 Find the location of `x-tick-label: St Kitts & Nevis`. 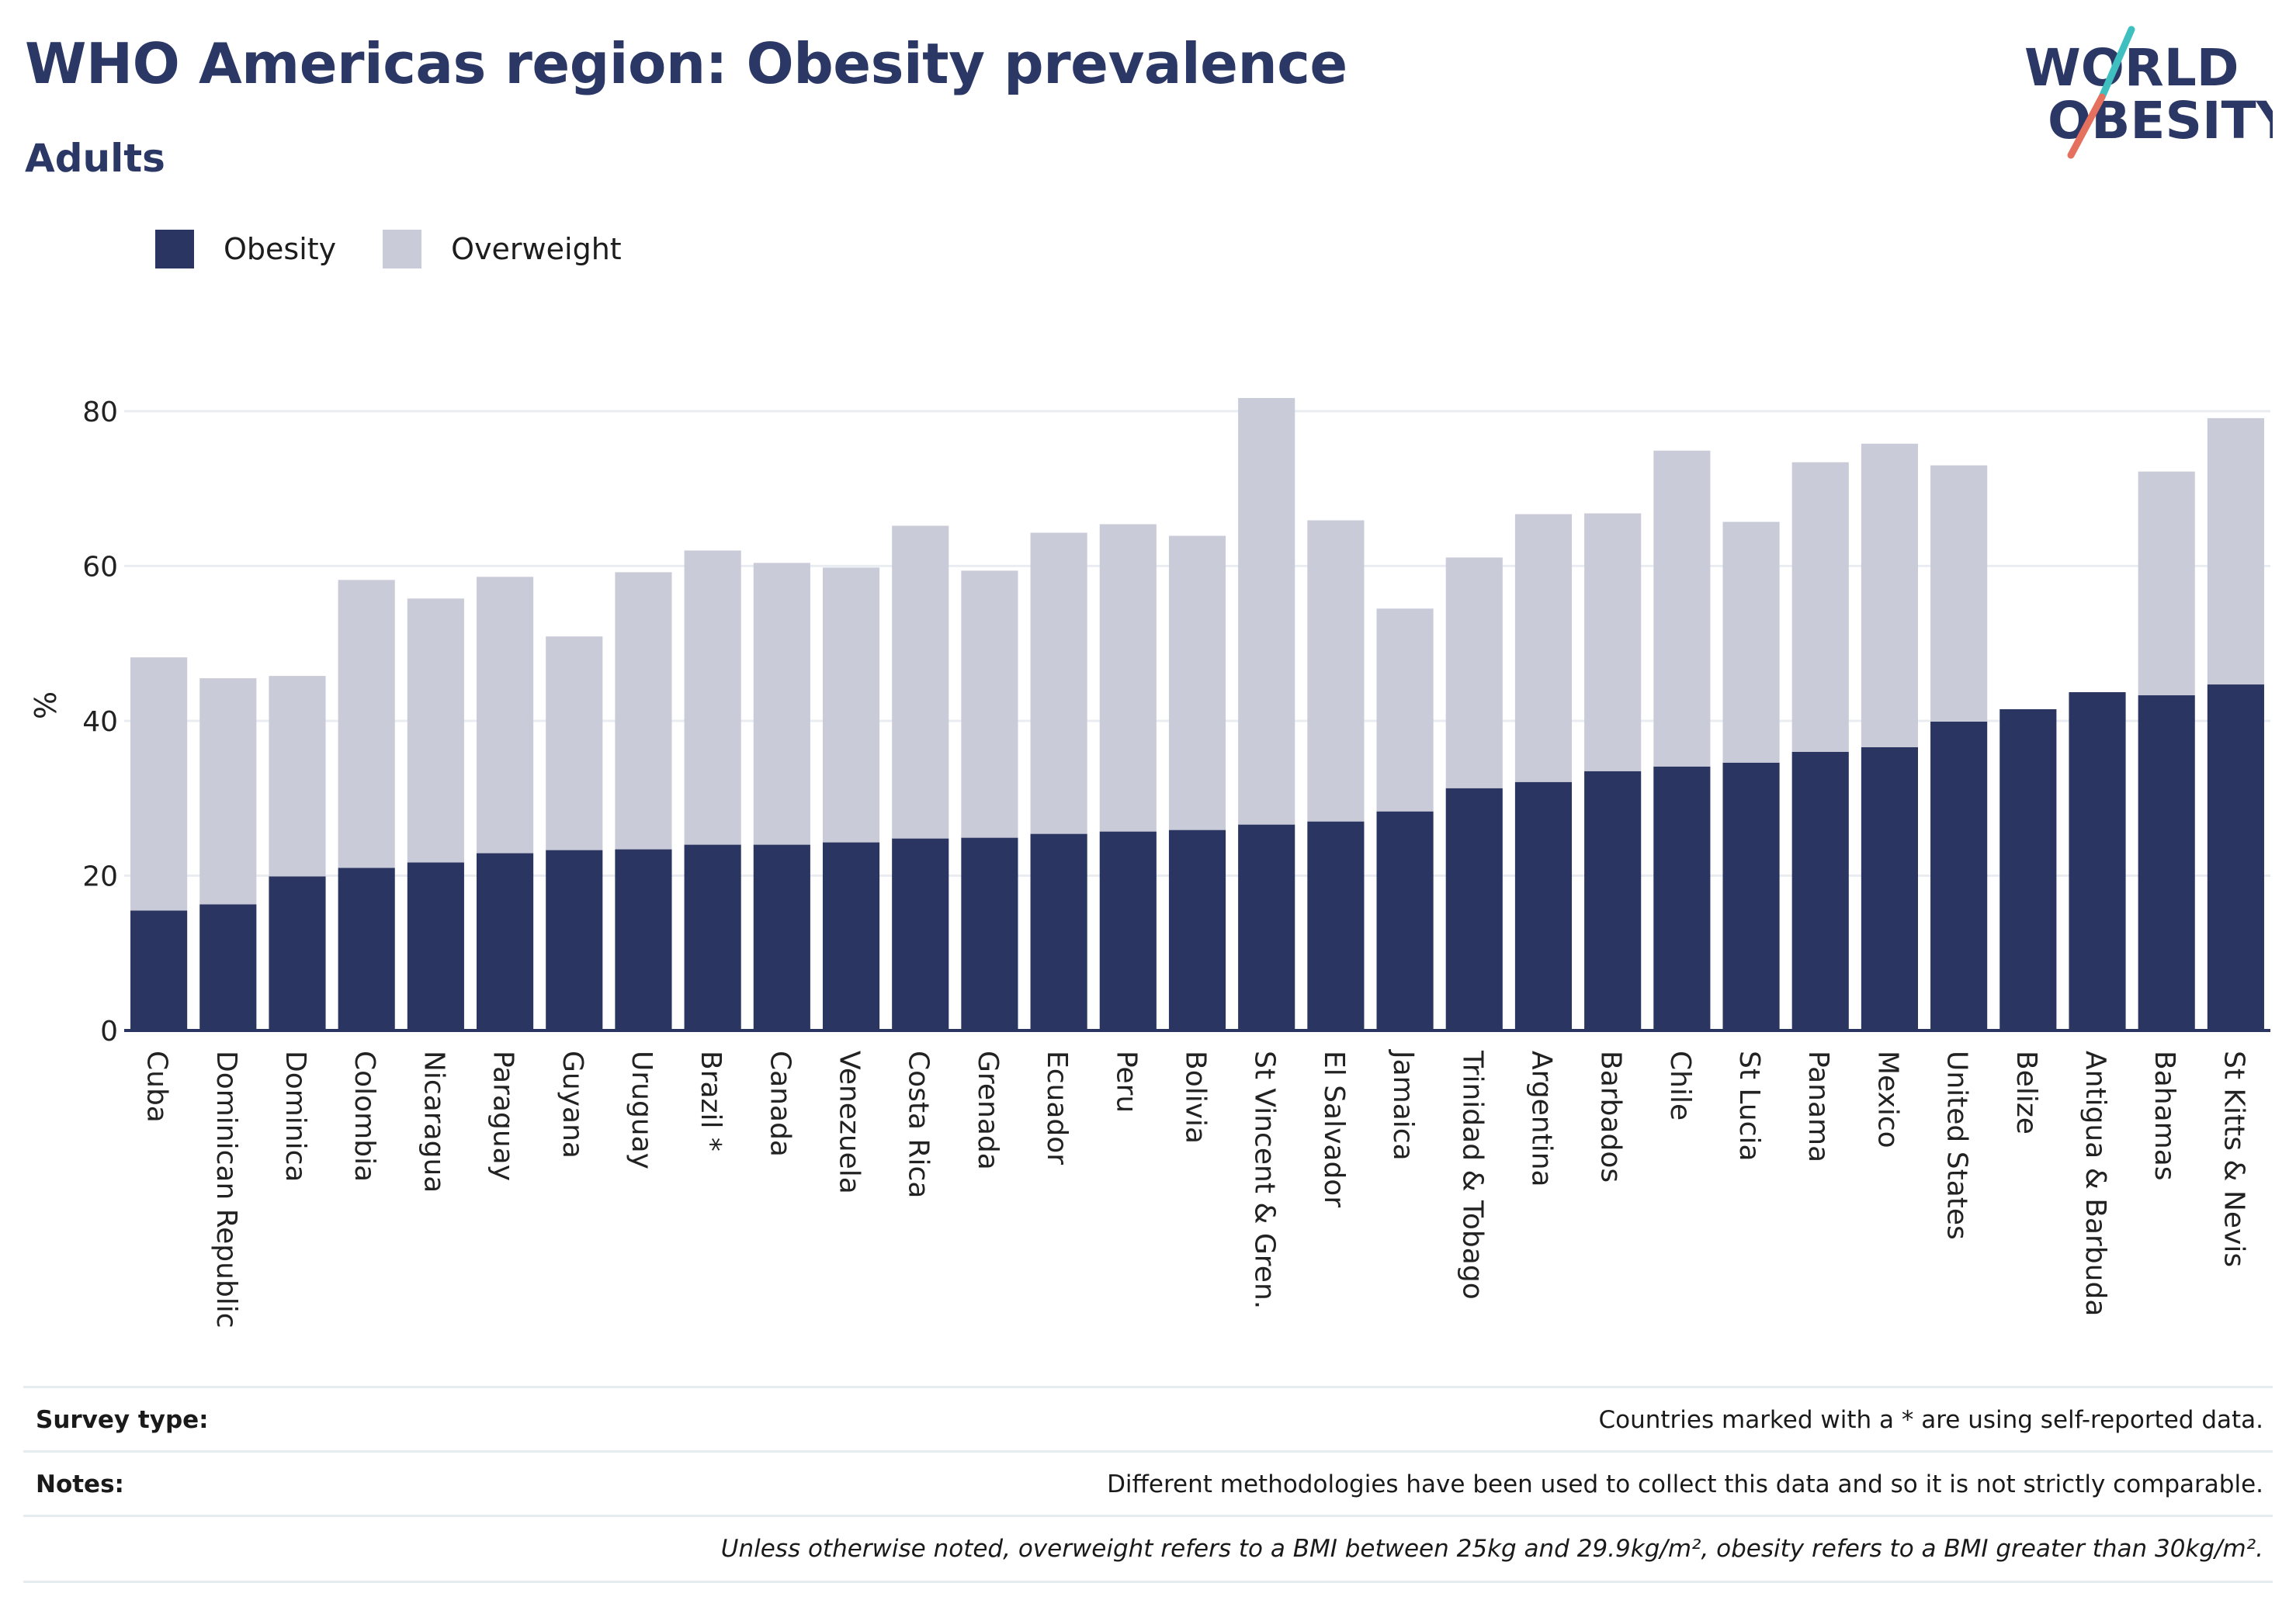

x-tick-label: St Kitts & Nevis is located at coordinates (2233, 1159).